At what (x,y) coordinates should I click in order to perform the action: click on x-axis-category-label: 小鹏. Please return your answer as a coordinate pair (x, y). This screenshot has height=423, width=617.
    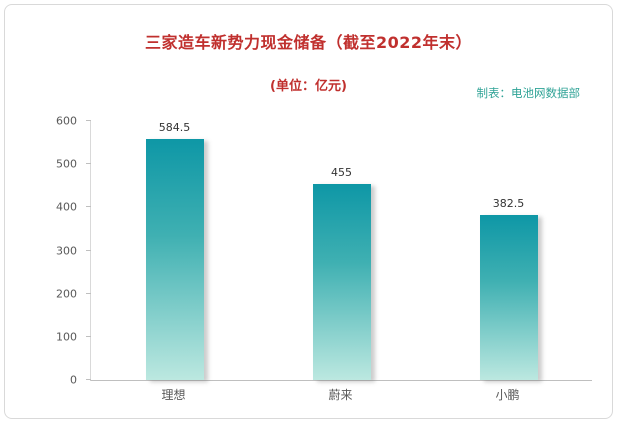
    Looking at the image, I should click on (507, 395).